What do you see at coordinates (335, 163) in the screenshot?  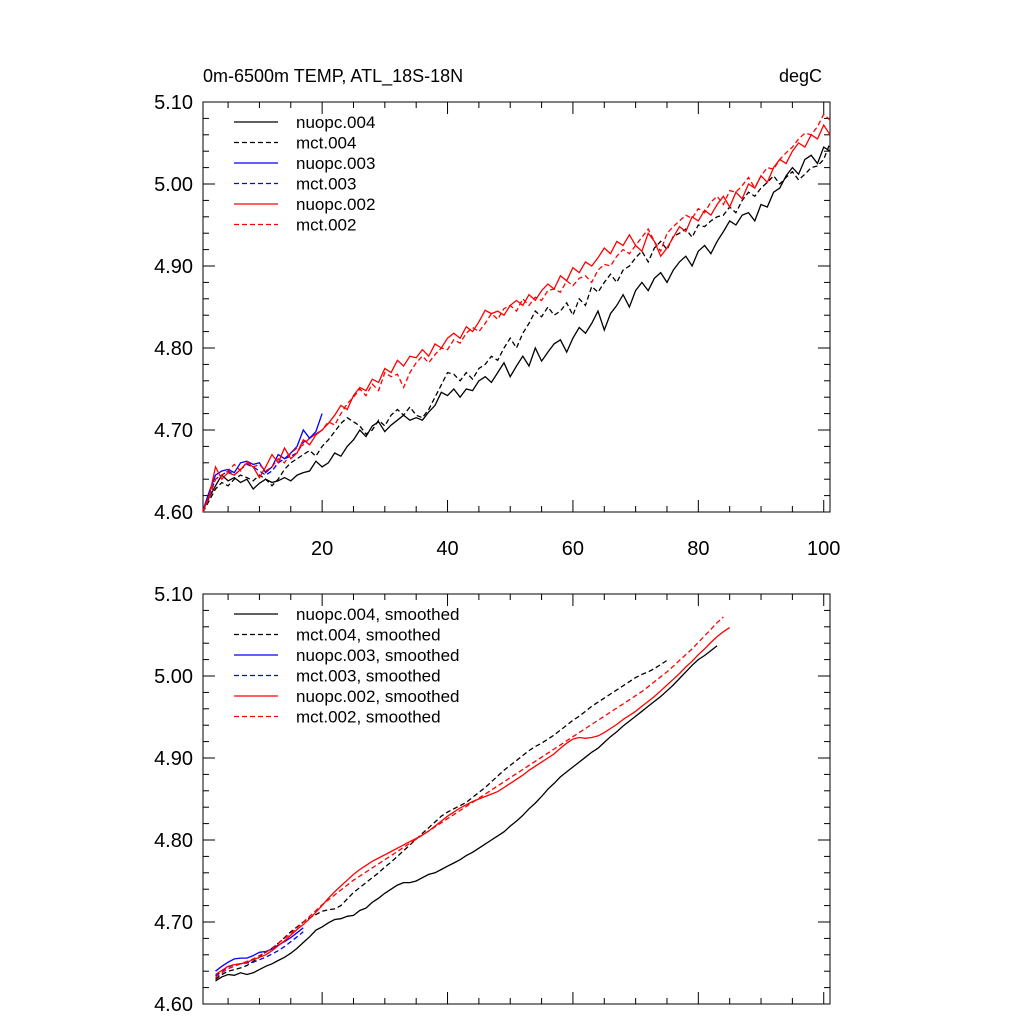 I see `legend-label: nuopc.003` at bounding box center [335, 163].